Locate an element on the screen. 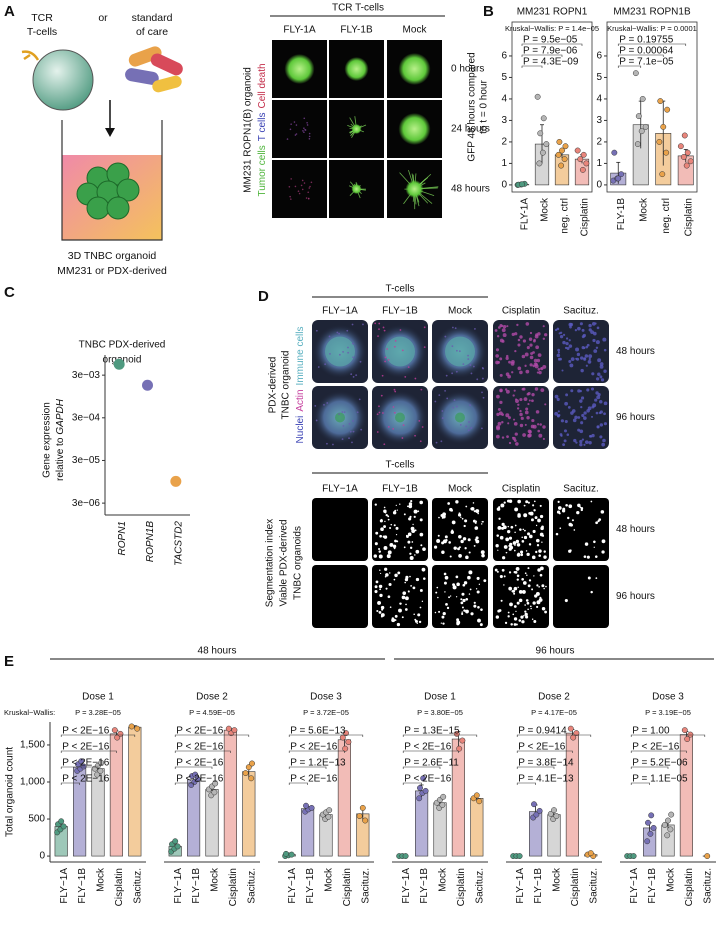  x-tick-label: FLY−1A is located at coordinates (292, 886).